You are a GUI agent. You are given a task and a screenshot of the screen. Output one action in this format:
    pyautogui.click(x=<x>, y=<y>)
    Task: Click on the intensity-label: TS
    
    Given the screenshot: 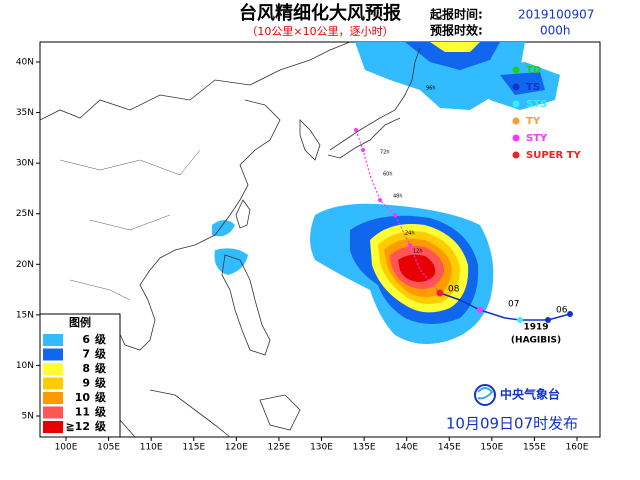 What is the action you would take?
    pyautogui.click(x=533, y=87)
    